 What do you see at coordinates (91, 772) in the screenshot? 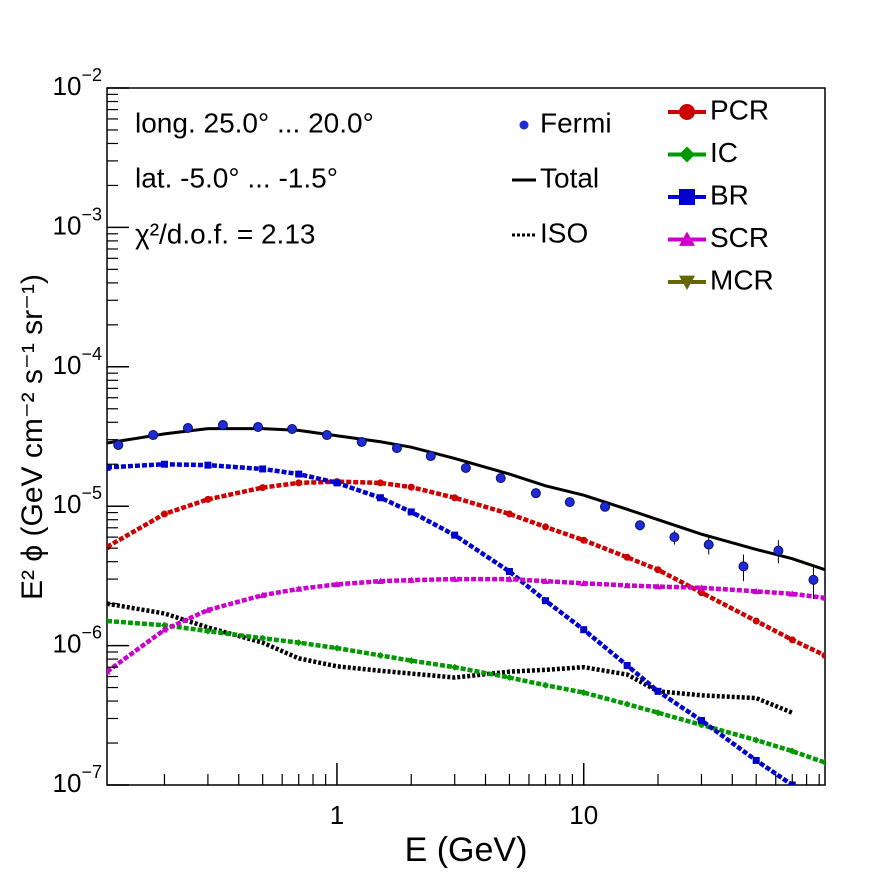
I see `tick-exponent: −7` at bounding box center [91, 772].